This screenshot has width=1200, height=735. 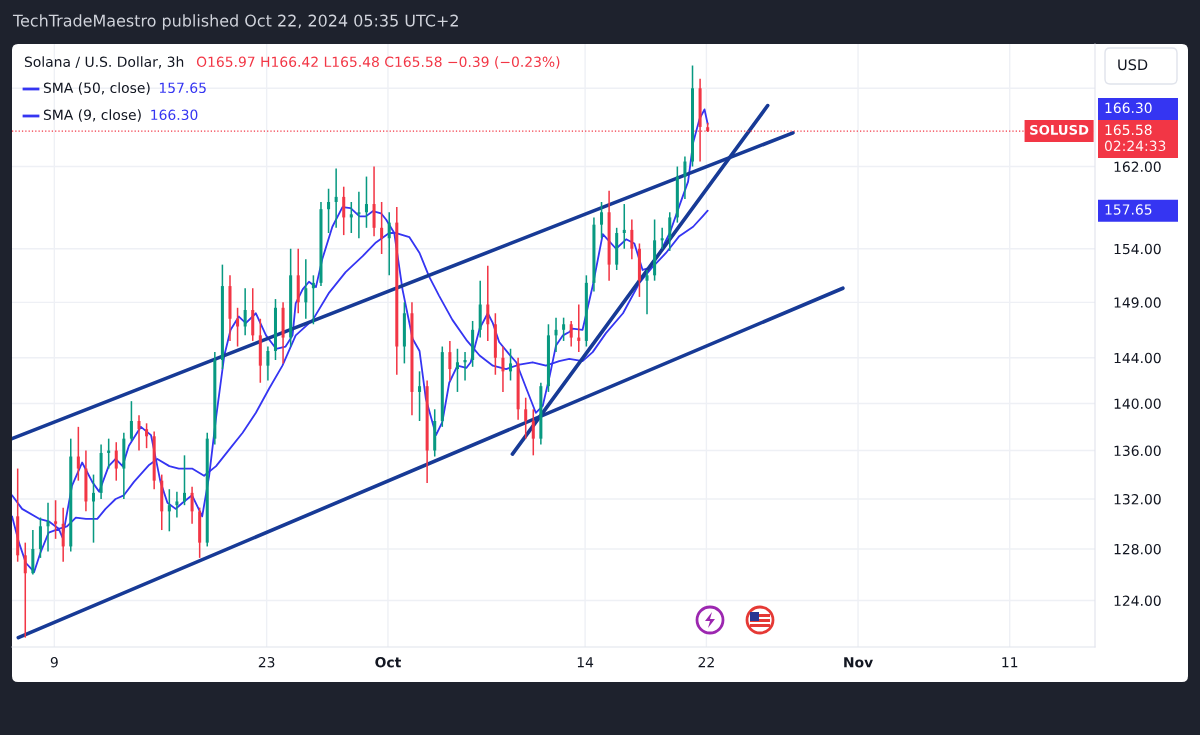 What do you see at coordinates (388, 662) in the screenshot?
I see `x-tick-label: Oct` at bounding box center [388, 662].